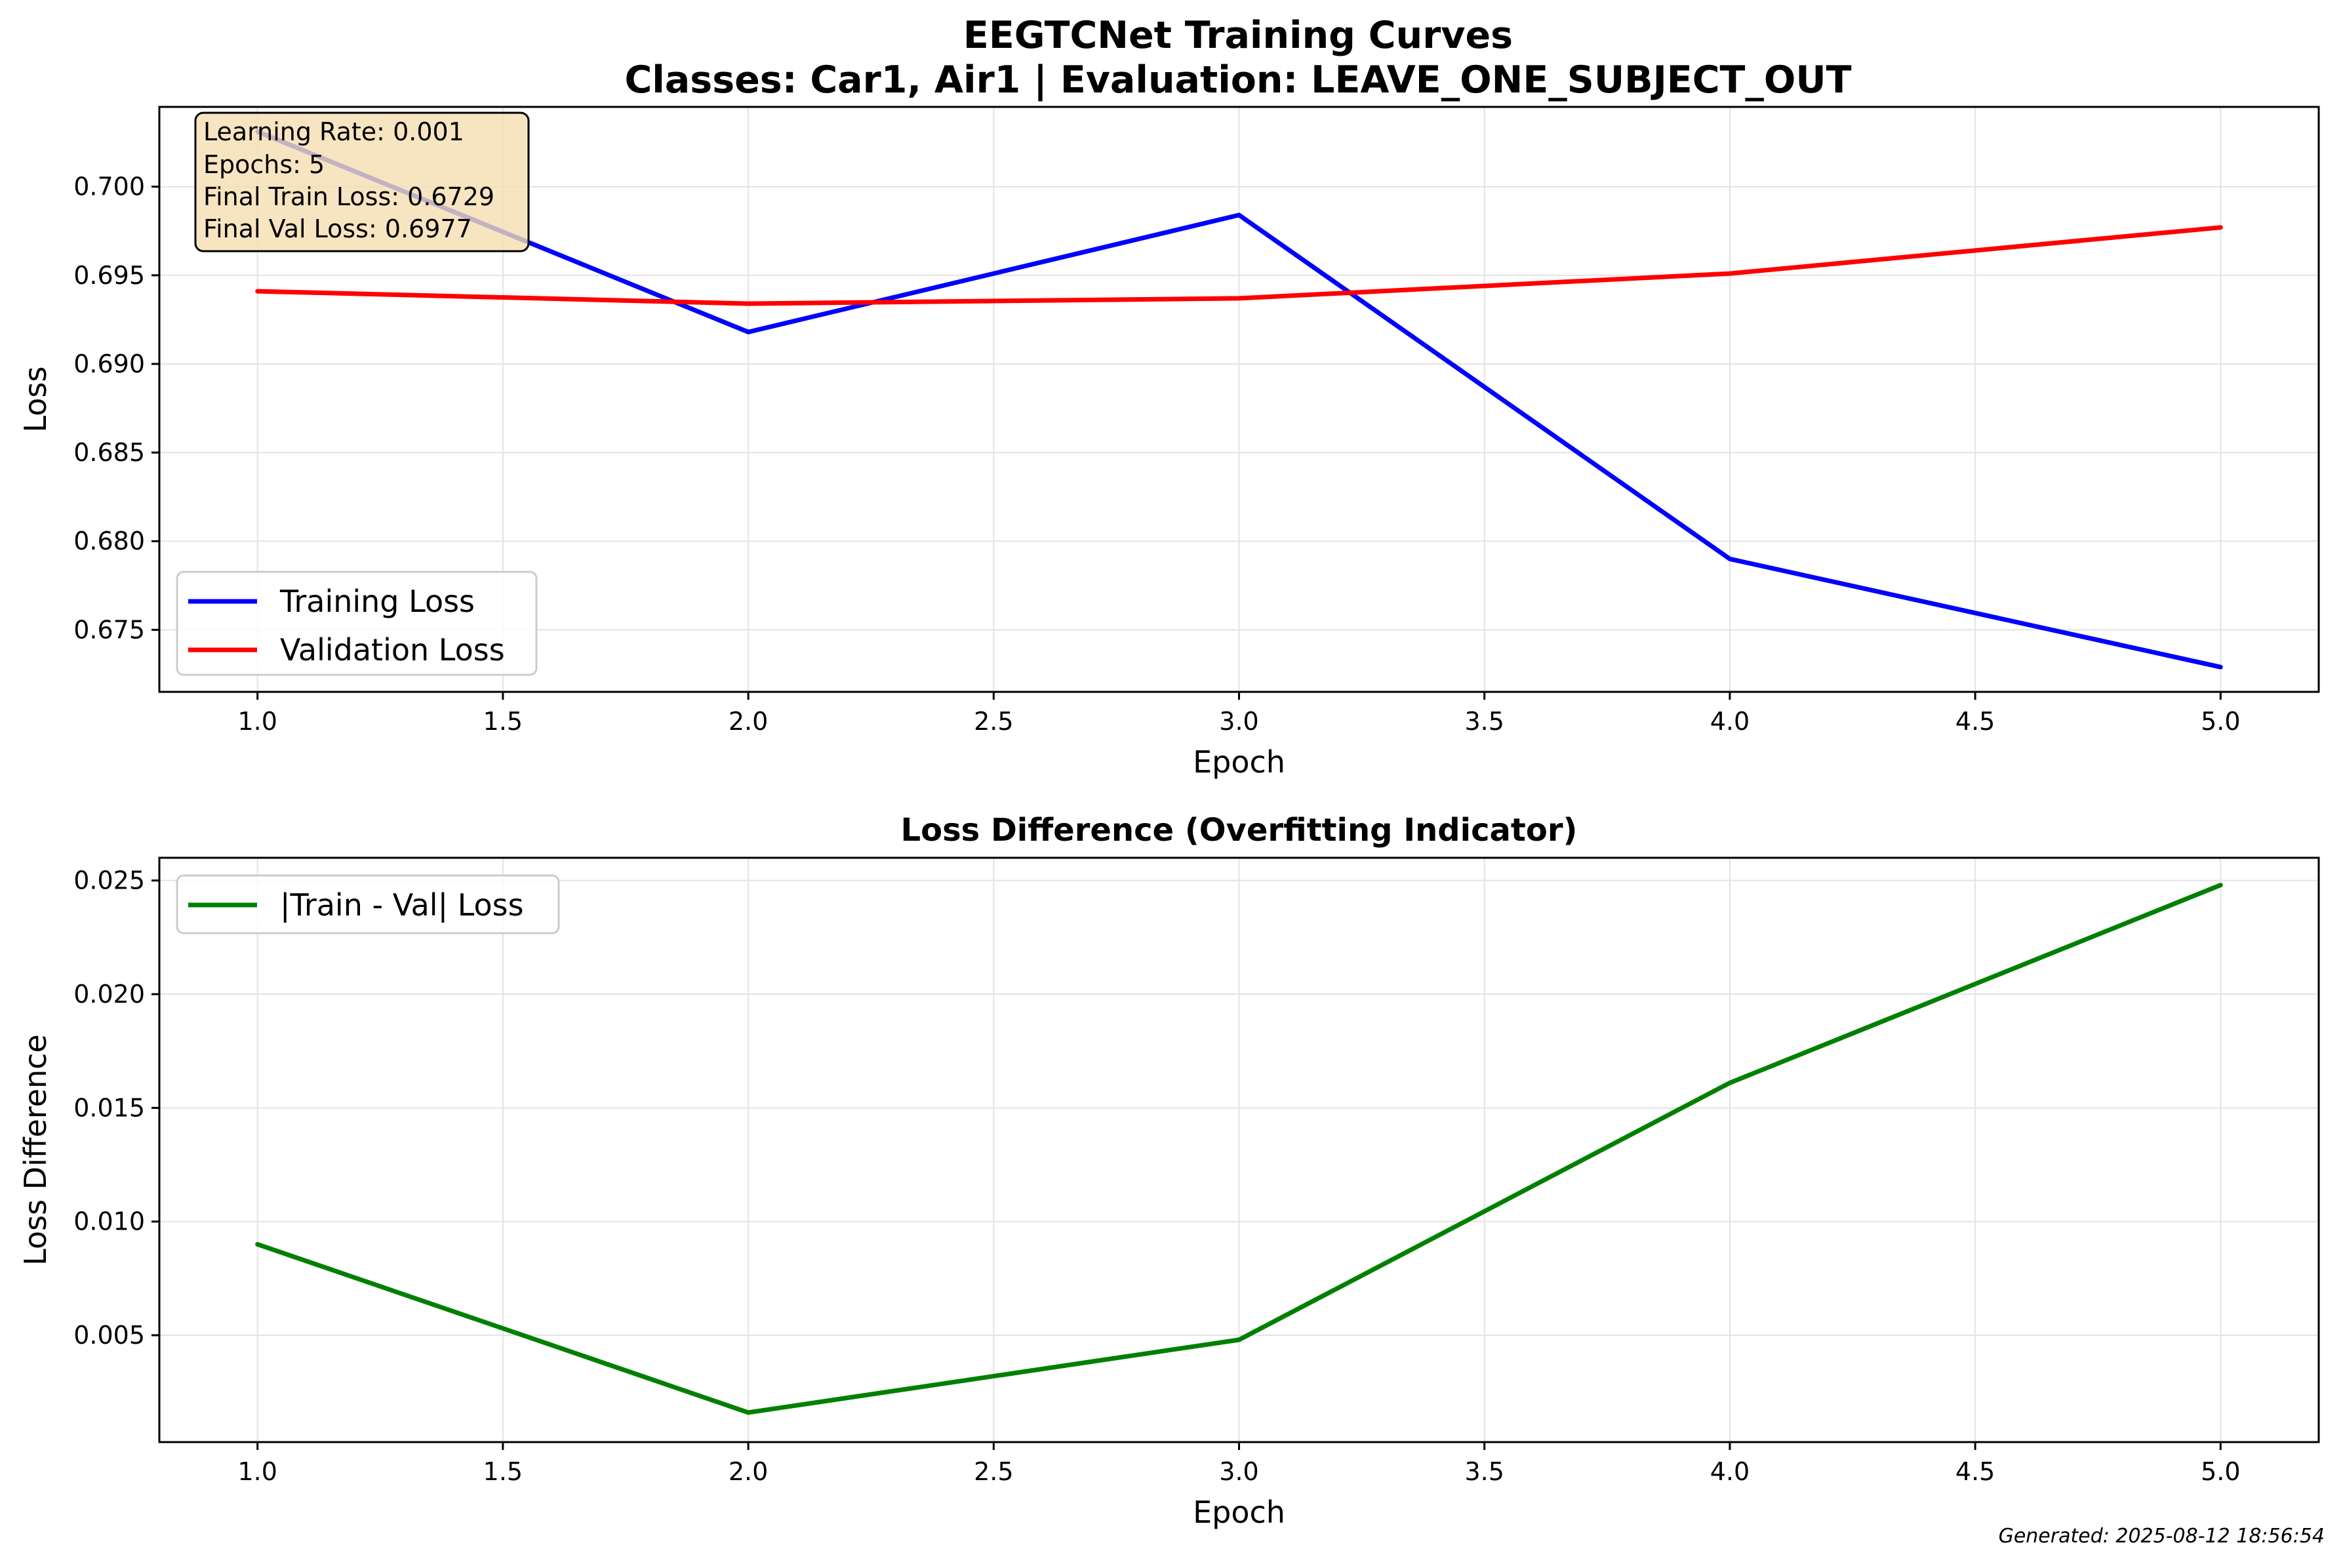 The image size is (2343, 1568). I want to click on subplot-title: Loss Difference (Overfitting Indicator), so click(1239, 830).